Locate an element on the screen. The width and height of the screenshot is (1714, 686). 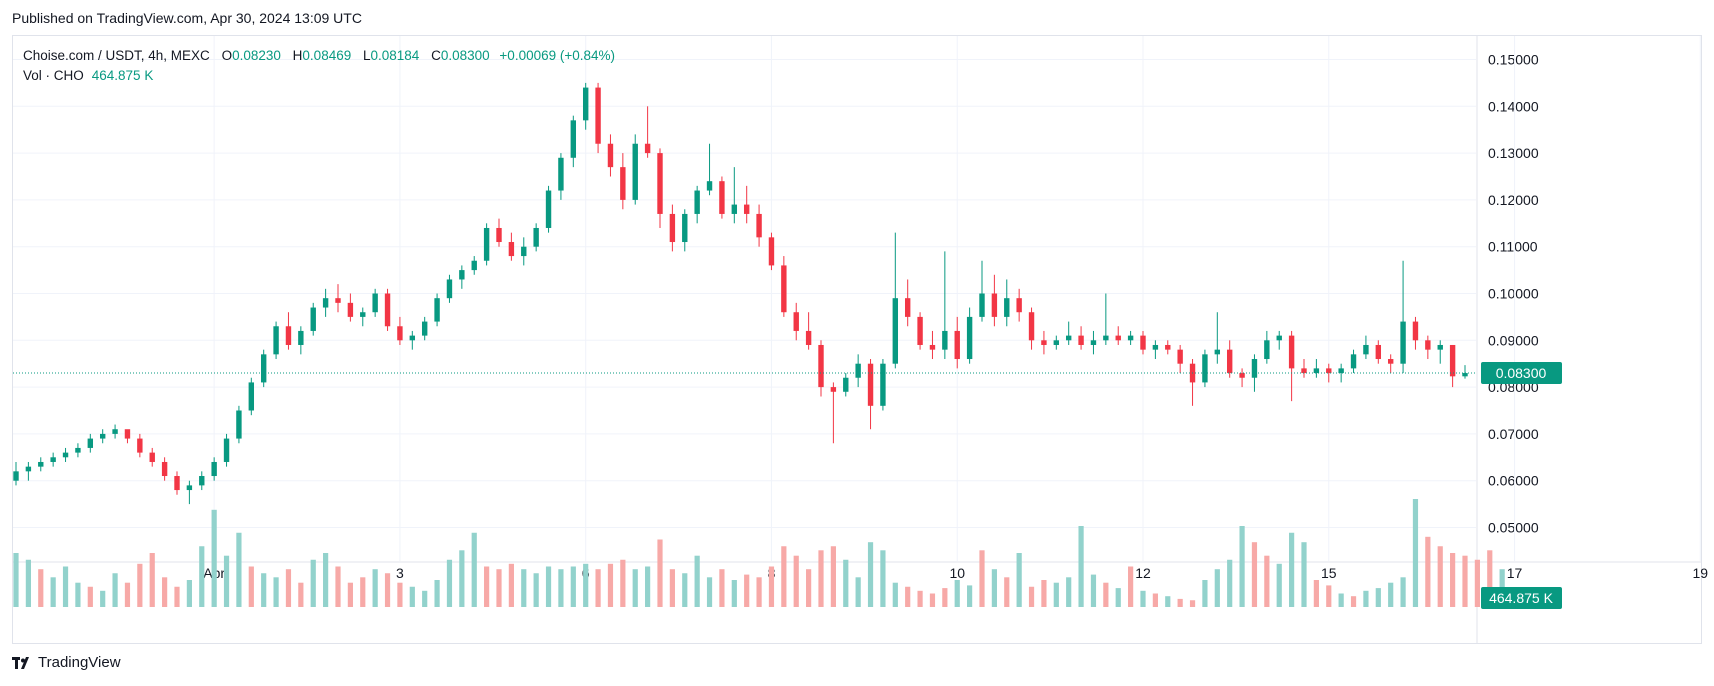
close-label: C is located at coordinates (436, 55).